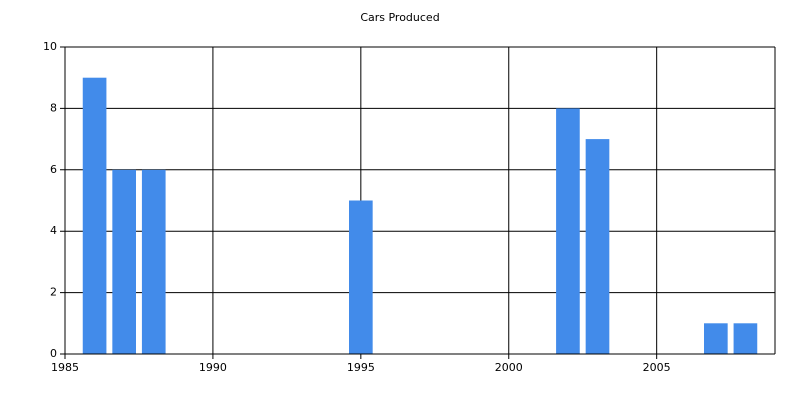 The height and width of the screenshot is (400, 800). Describe the element at coordinates (53, 230) in the screenshot. I see `y-tick-label: 4` at that location.